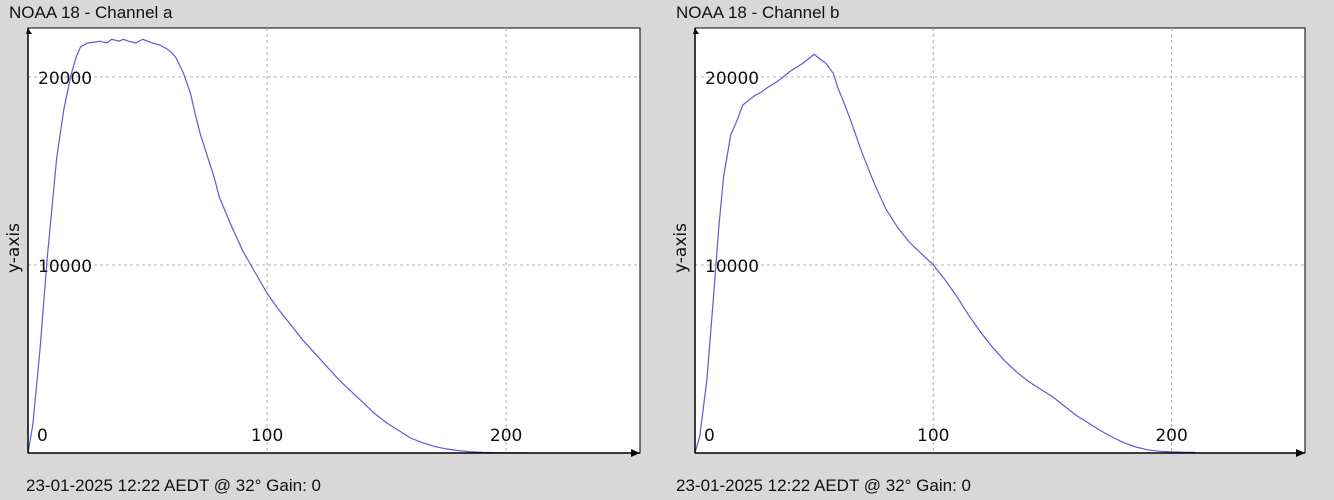 The image size is (1334, 500). Describe the element at coordinates (758, 12) in the screenshot. I see `chart-title: NOAA 18 - Channel b` at that location.